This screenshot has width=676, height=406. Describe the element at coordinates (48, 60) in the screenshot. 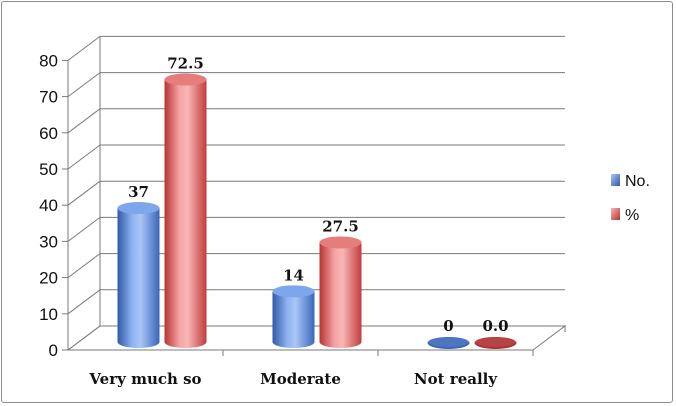

I see `y-tick-label: 80` at that location.